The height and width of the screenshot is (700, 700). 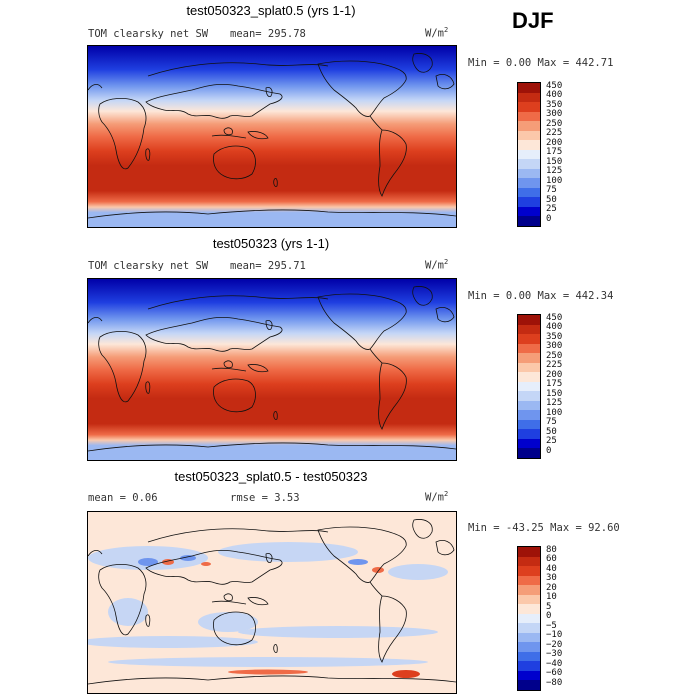 What do you see at coordinates (271, 476) in the screenshot?
I see `panel-3-title: test050323_splat0.5 - test050323` at bounding box center [271, 476].